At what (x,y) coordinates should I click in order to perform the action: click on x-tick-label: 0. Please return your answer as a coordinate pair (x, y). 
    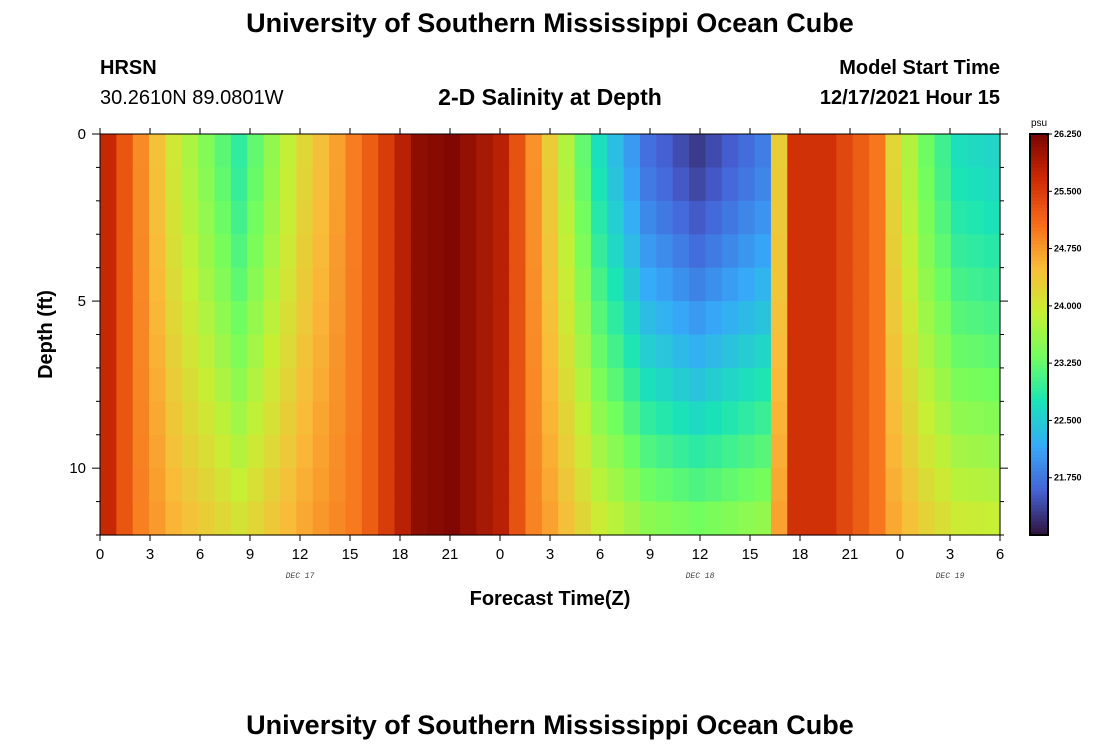
    Looking at the image, I should click on (900, 554).